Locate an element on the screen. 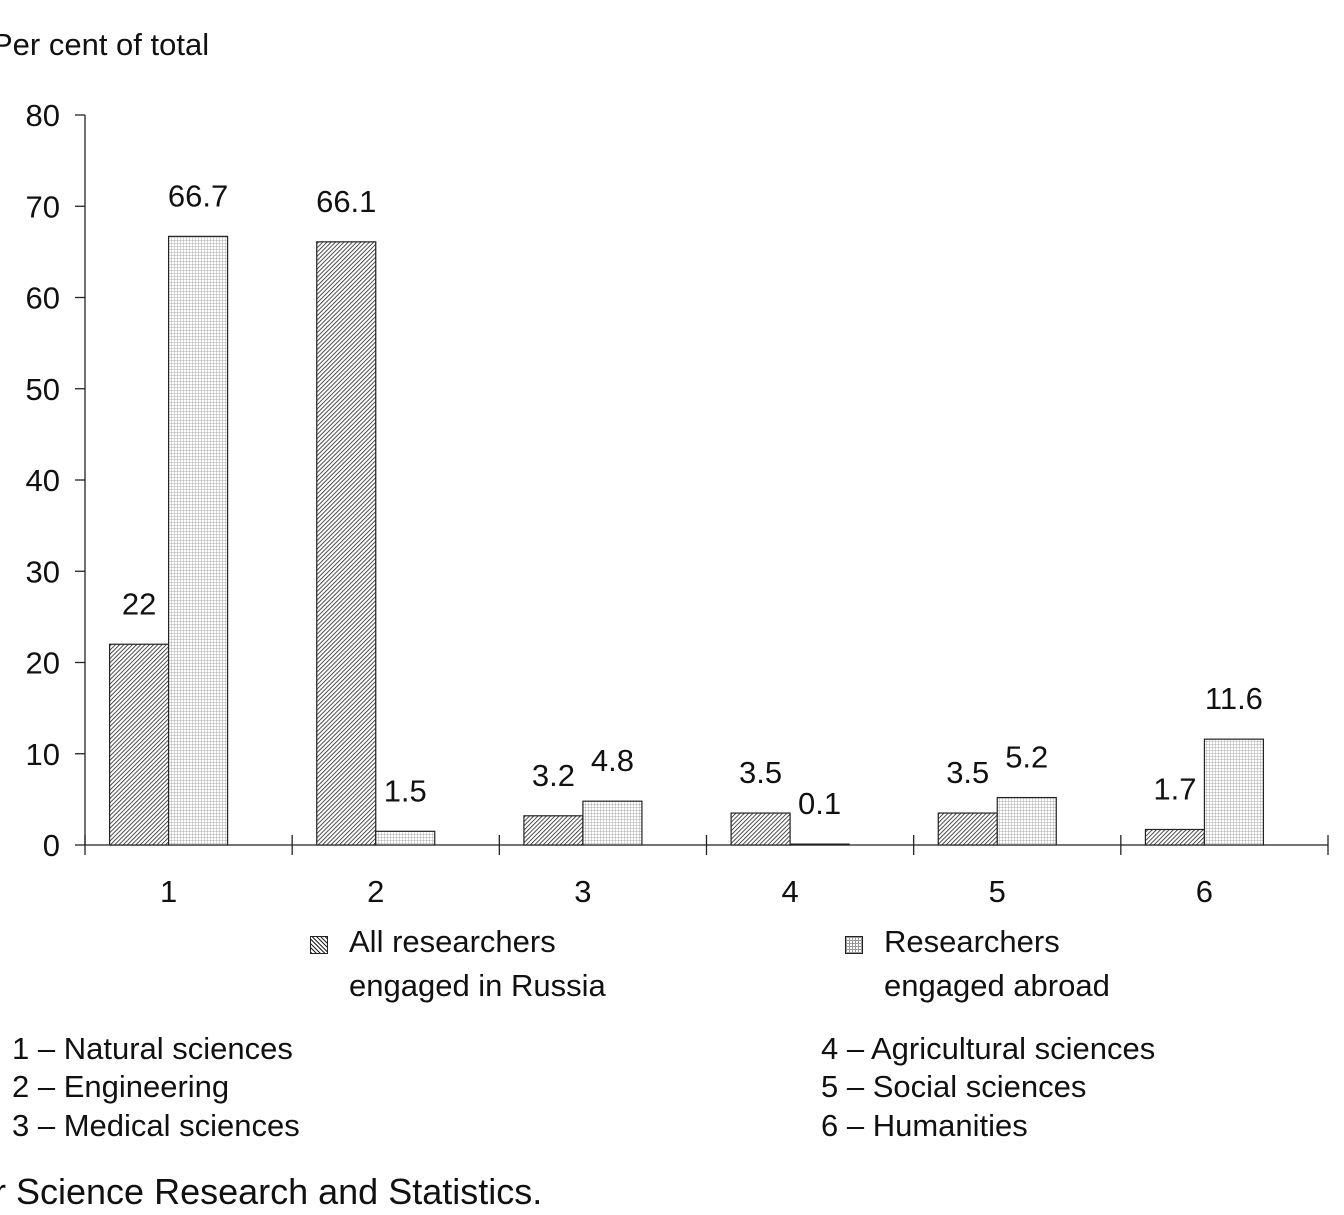 The image size is (1344, 1215). y-tick-label: 70 is located at coordinates (43, 206).